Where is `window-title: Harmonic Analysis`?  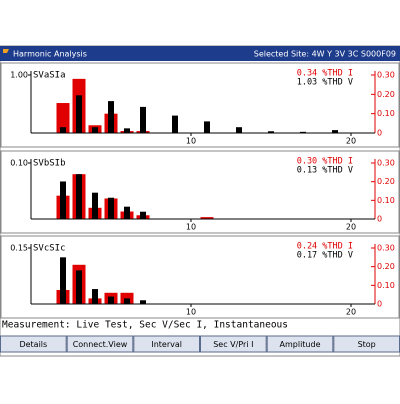 window-title: Harmonic Analysis is located at coordinates (50, 54).